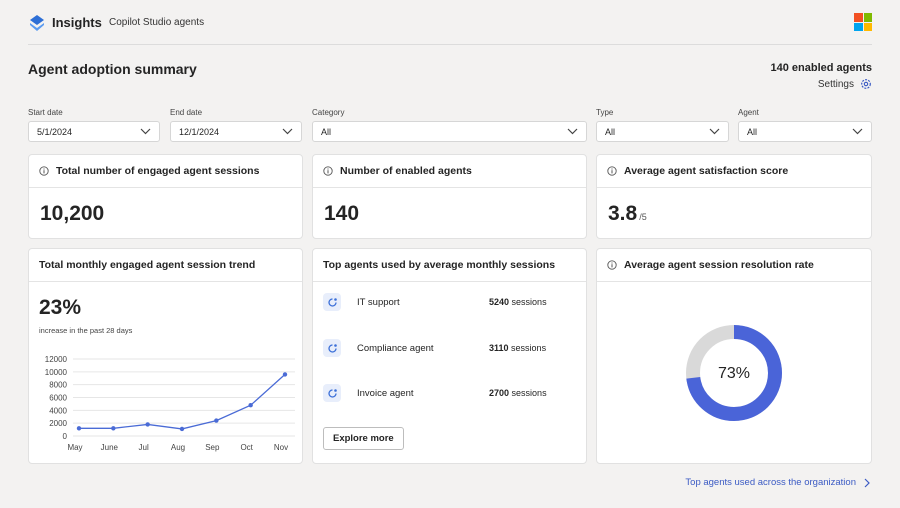  I want to click on card-header: Number of enabled agents, so click(449, 171).